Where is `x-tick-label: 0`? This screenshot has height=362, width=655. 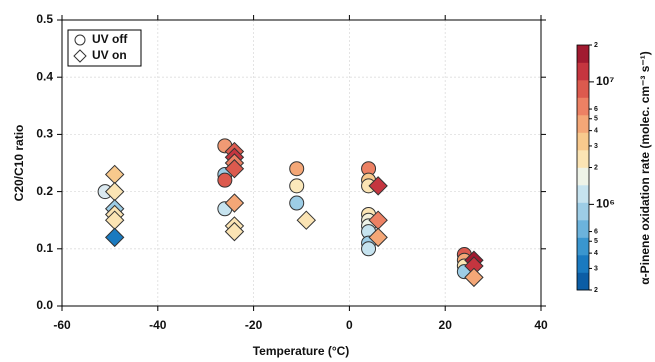 x-tick-label: 0 is located at coordinates (349, 325).